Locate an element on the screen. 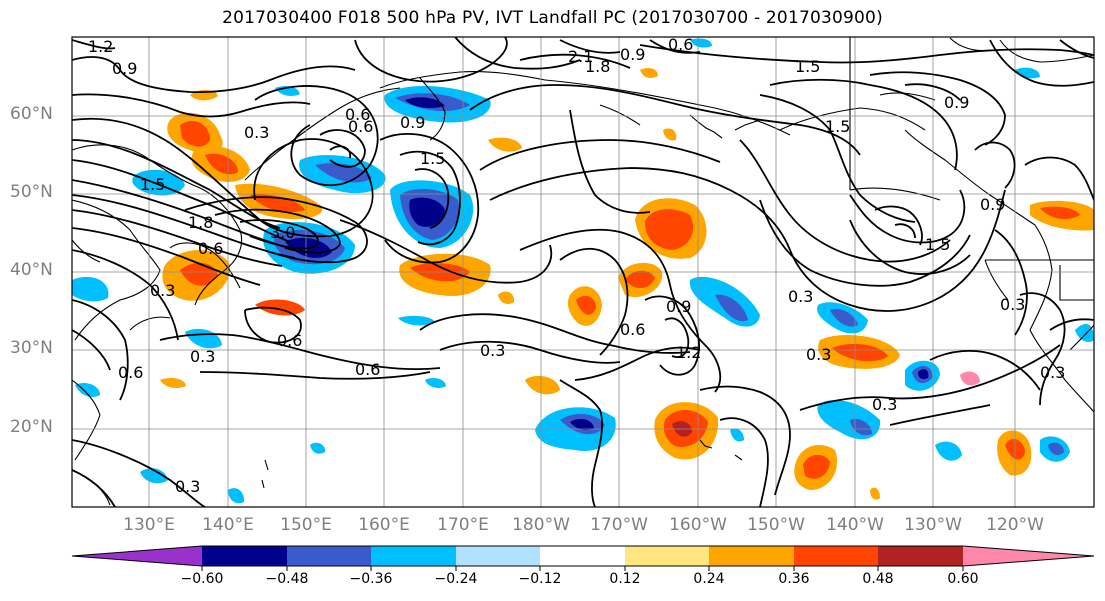 The width and height of the screenshot is (1105, 601). colorbar-tick-label: 0.48 is located at coordinates (878, 579).